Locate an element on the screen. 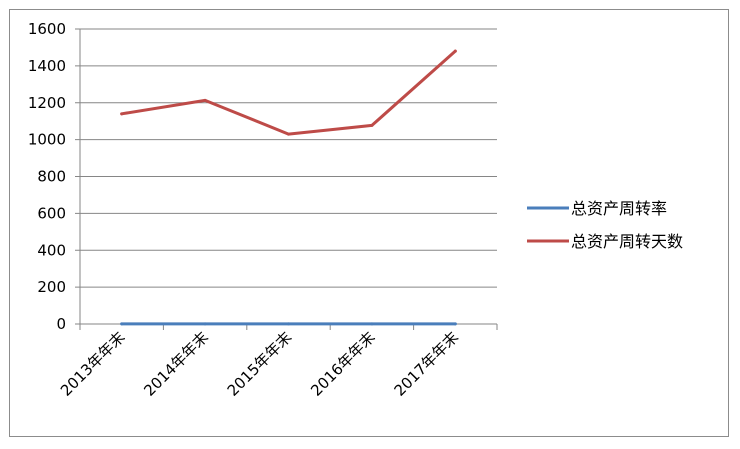 Image resolution: width=740 pixels, height=449 pixels. legend-label: 总资产周转天数 is located at coordinates (627, 241).